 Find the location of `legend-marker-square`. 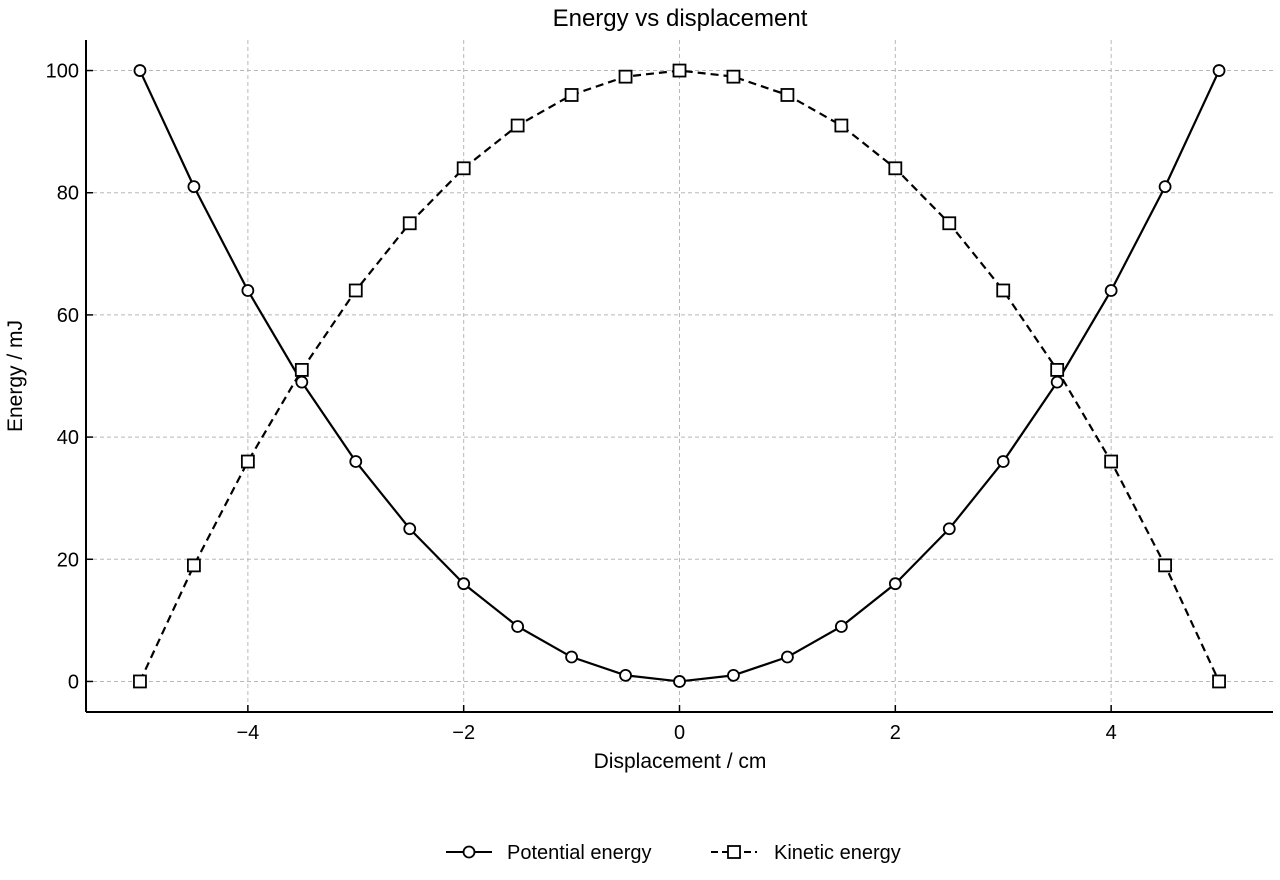

legend-marker-square is located at coordinates (734, 852).